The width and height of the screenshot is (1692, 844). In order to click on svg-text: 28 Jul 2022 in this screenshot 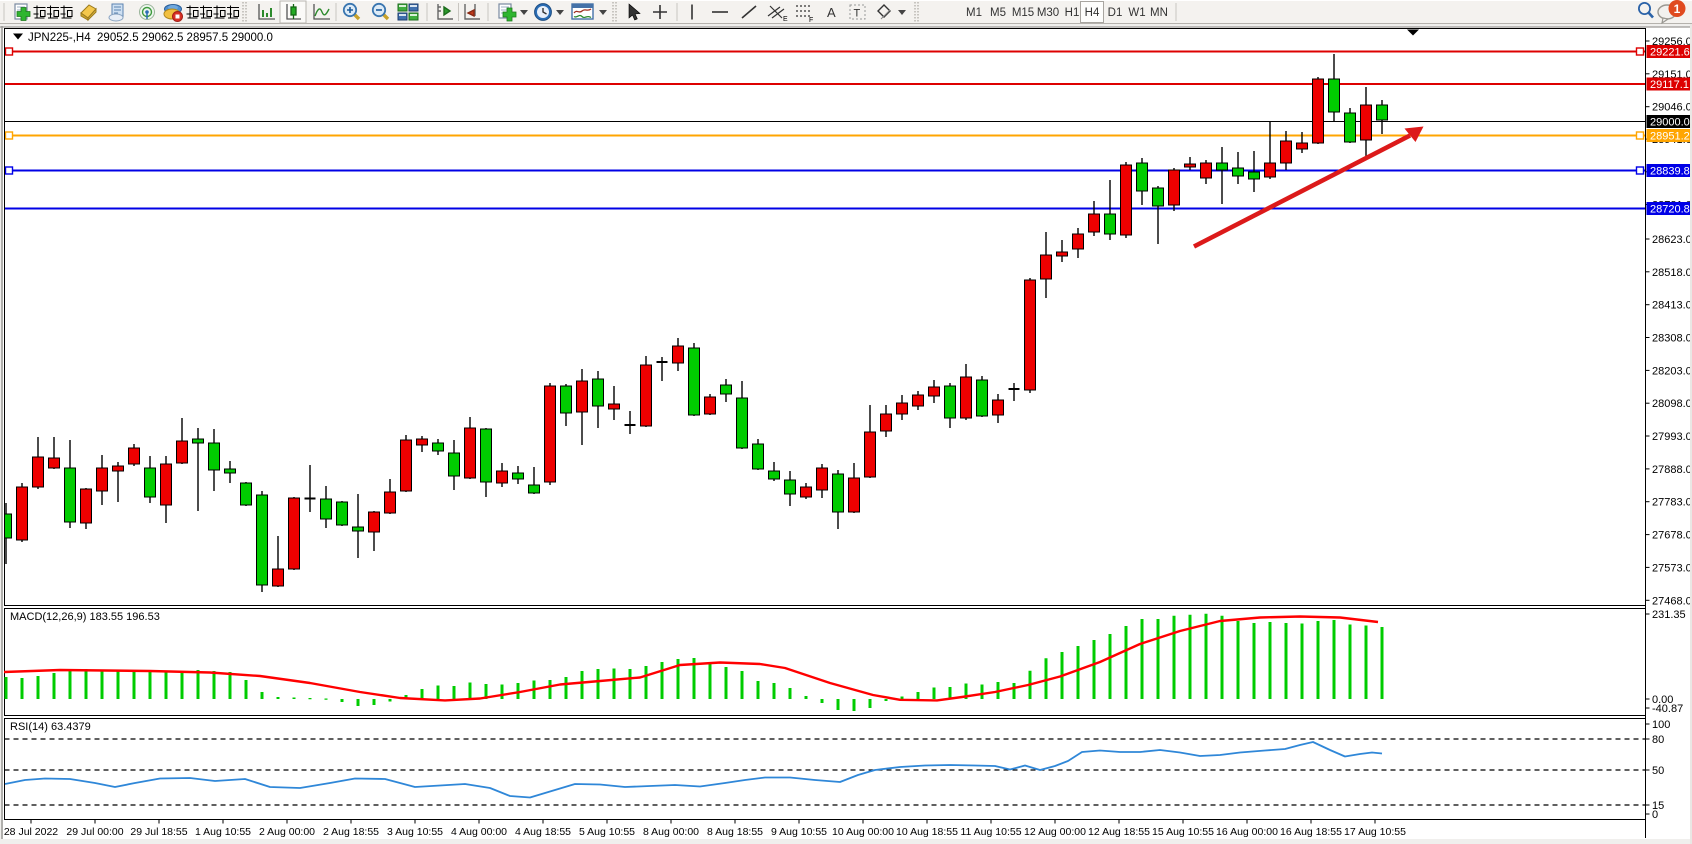, I will do `click(31, 832)`.